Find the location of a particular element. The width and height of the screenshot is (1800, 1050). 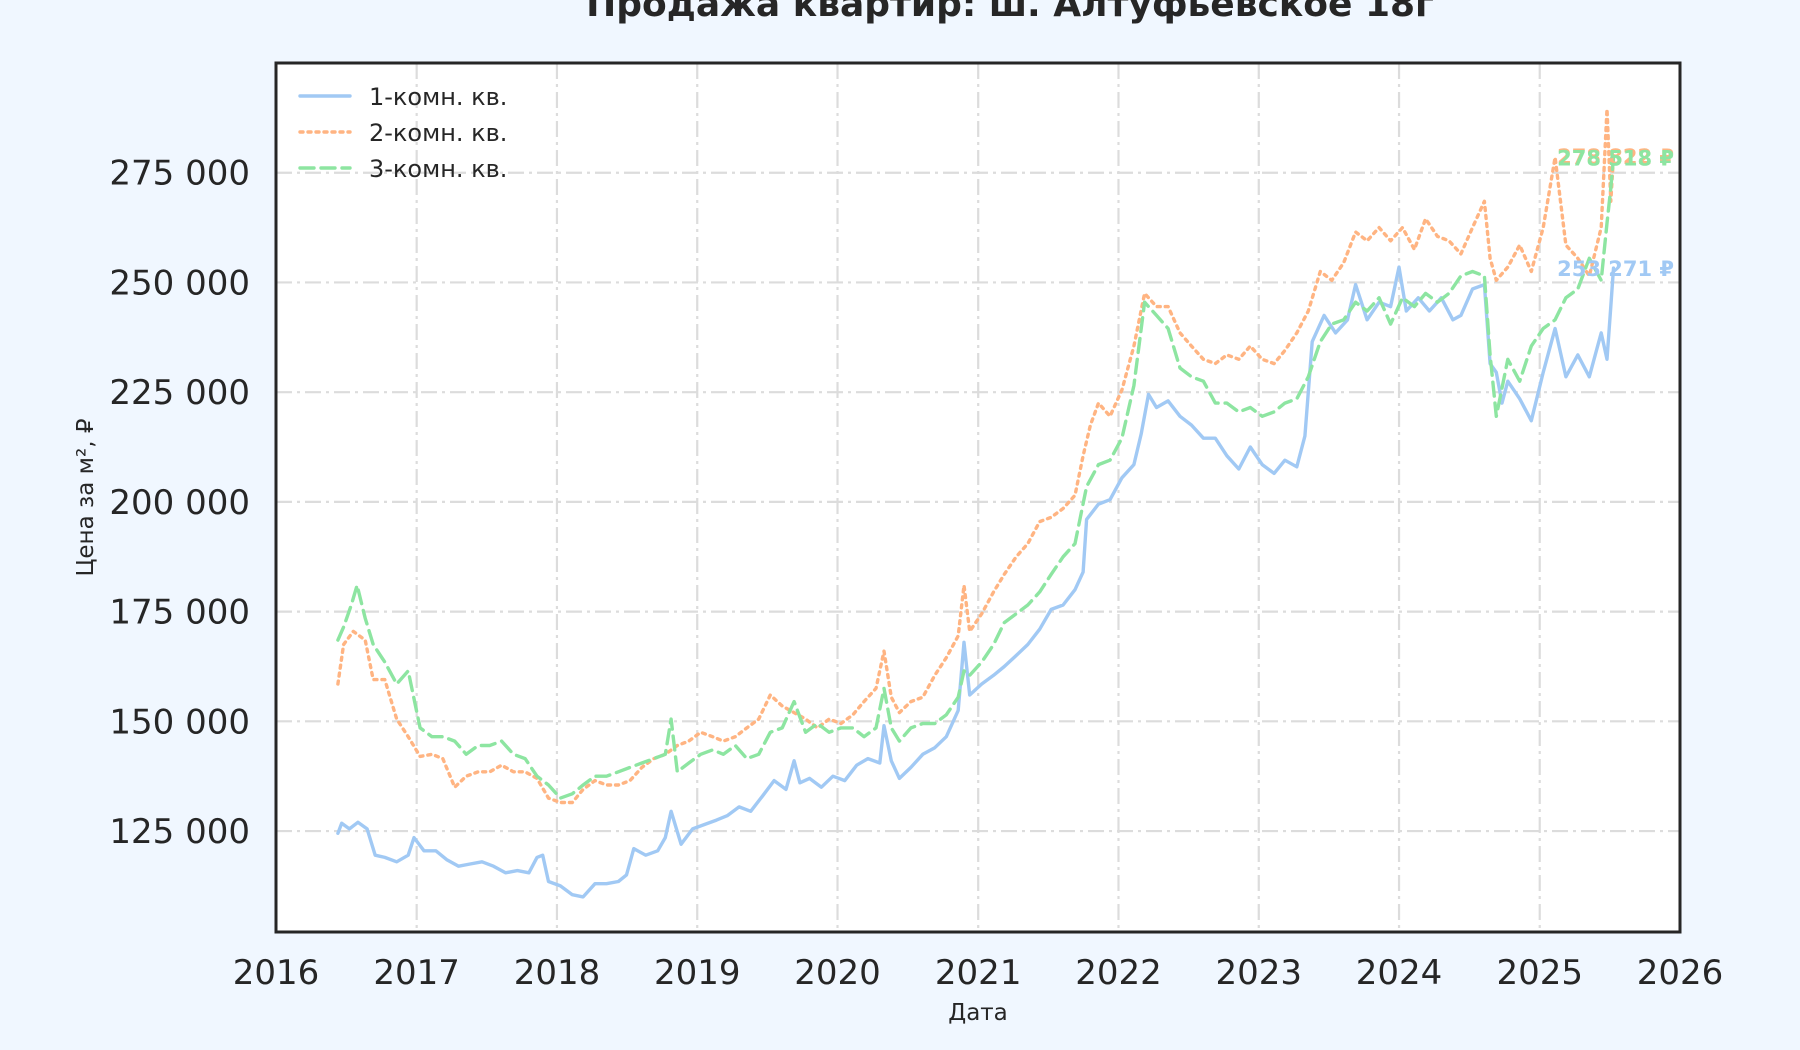

legend-label: 2-комн. кв. is located at coordinates (438, 133).